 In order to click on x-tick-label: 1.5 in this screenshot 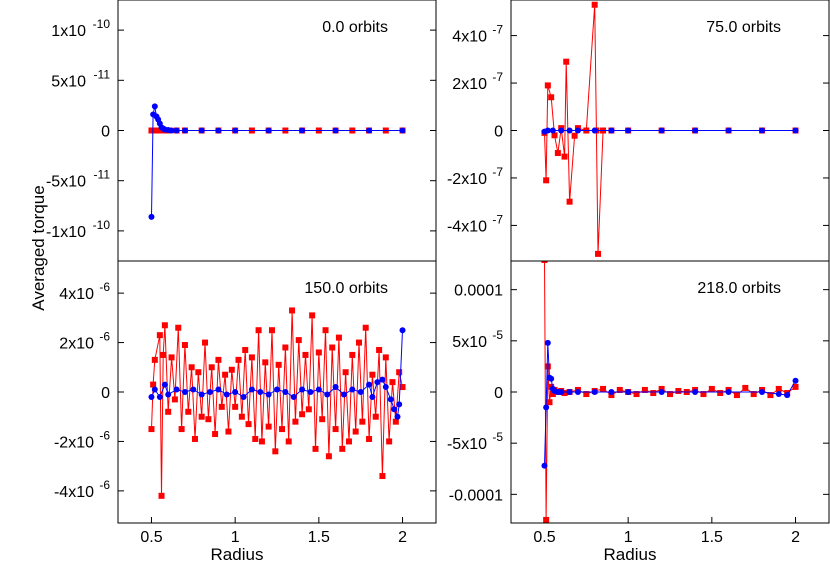, I will do `click(712, 537)`.